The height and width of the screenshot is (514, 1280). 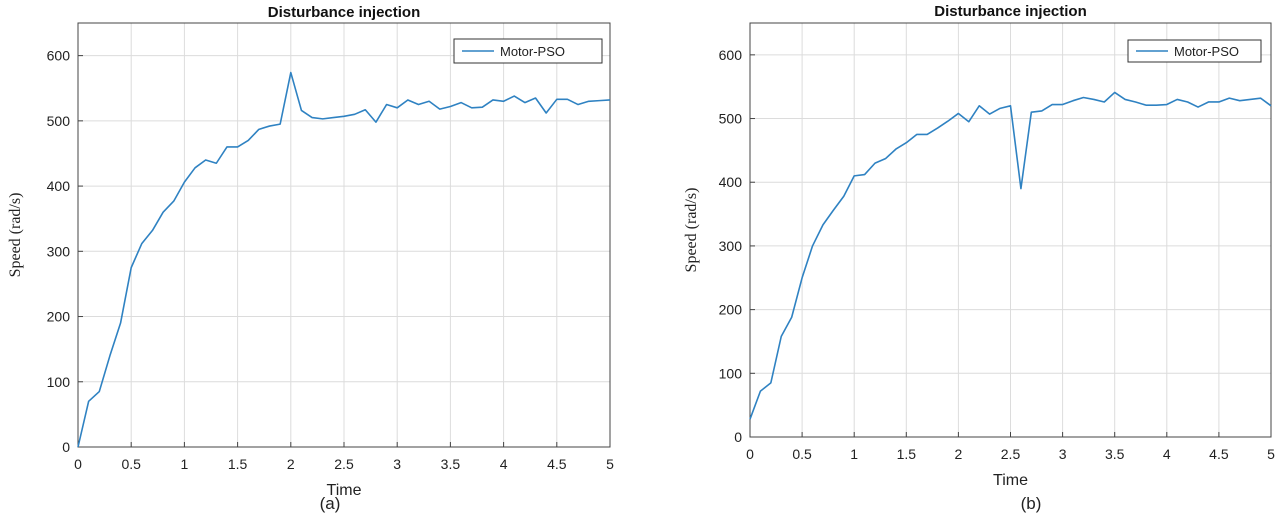 I want to click on panel-label: (a), so click(x=330, y=503).